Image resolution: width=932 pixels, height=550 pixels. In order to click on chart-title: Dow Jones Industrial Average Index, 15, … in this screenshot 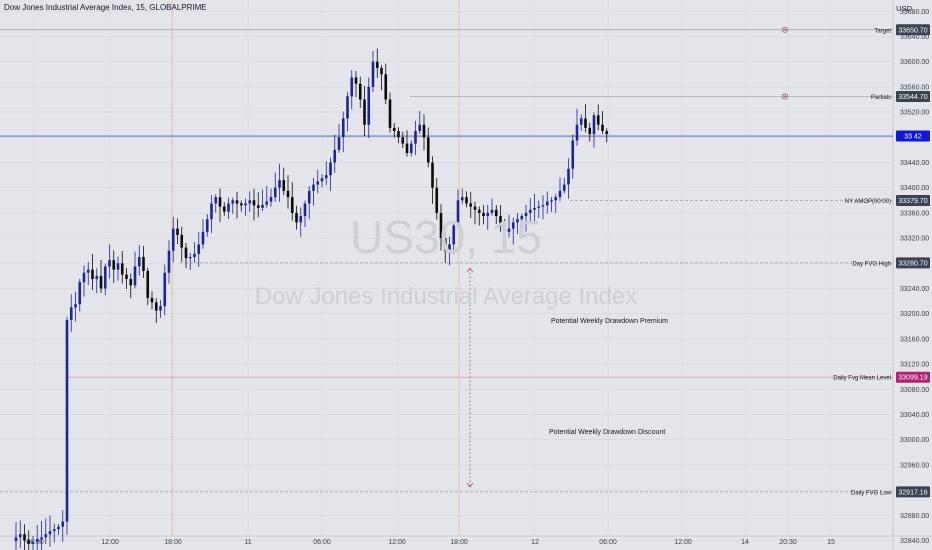, I will do `click(105, 7)`.